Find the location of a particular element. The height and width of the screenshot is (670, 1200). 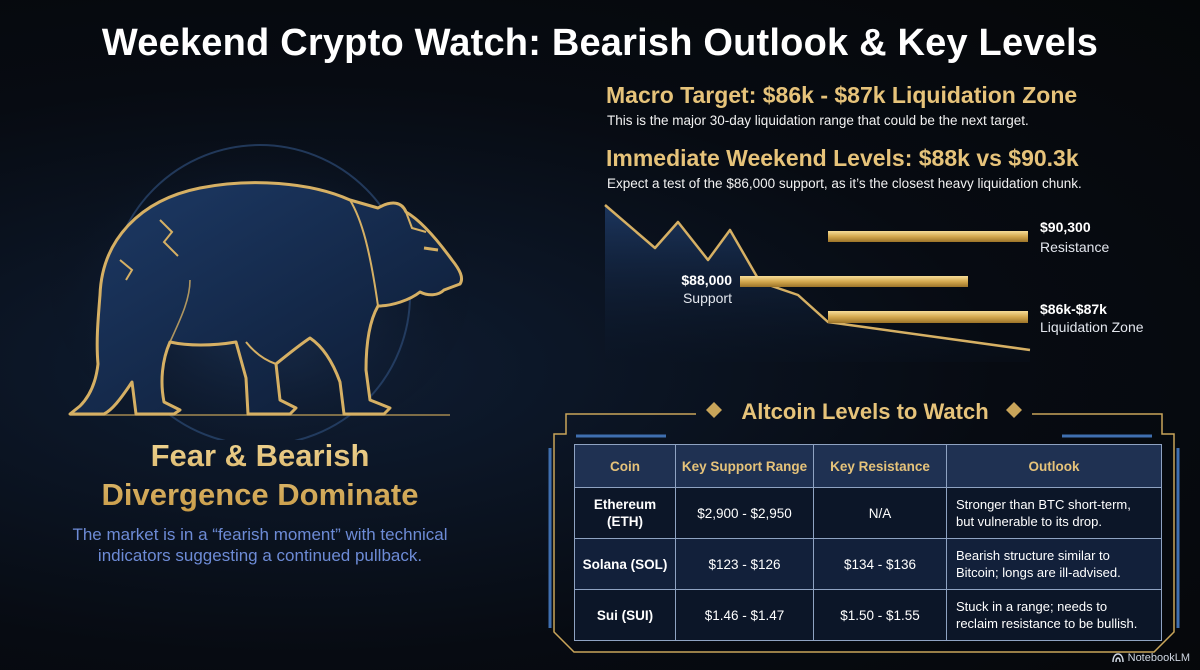

support-bar is located at coordinates (854, 281).